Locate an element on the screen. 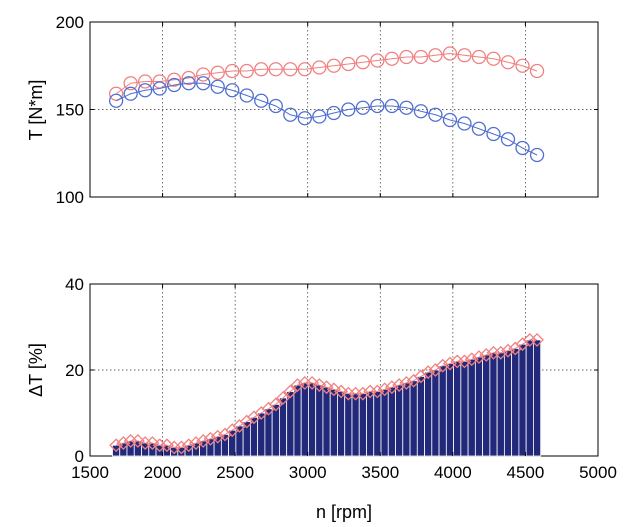 This screenshot has width=627, height=527. delta-x-label: n [rpm] is located at coordinates (344, 512).